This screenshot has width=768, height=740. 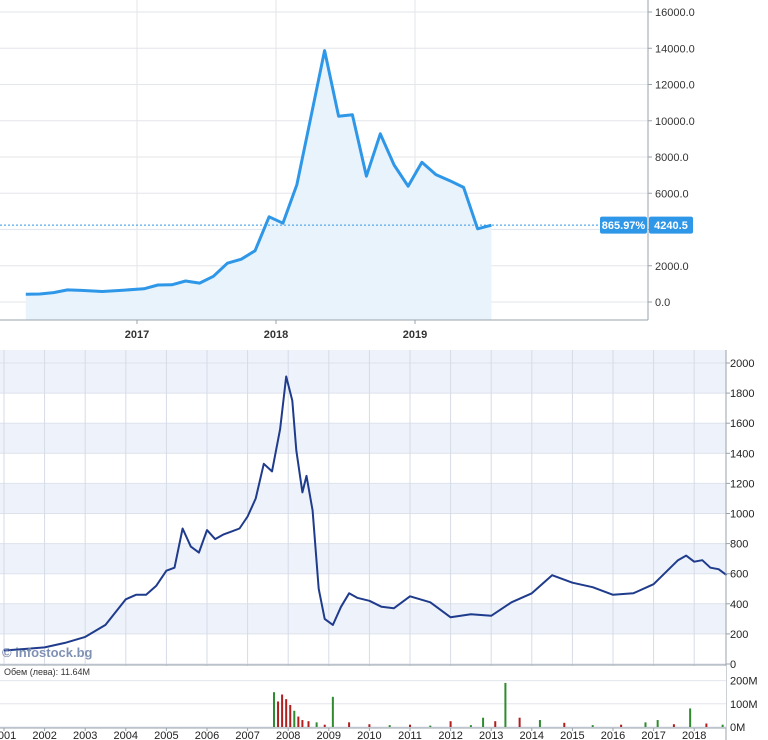 I want to click on current-value-label: 4240.5, so click(x=671, y=226).